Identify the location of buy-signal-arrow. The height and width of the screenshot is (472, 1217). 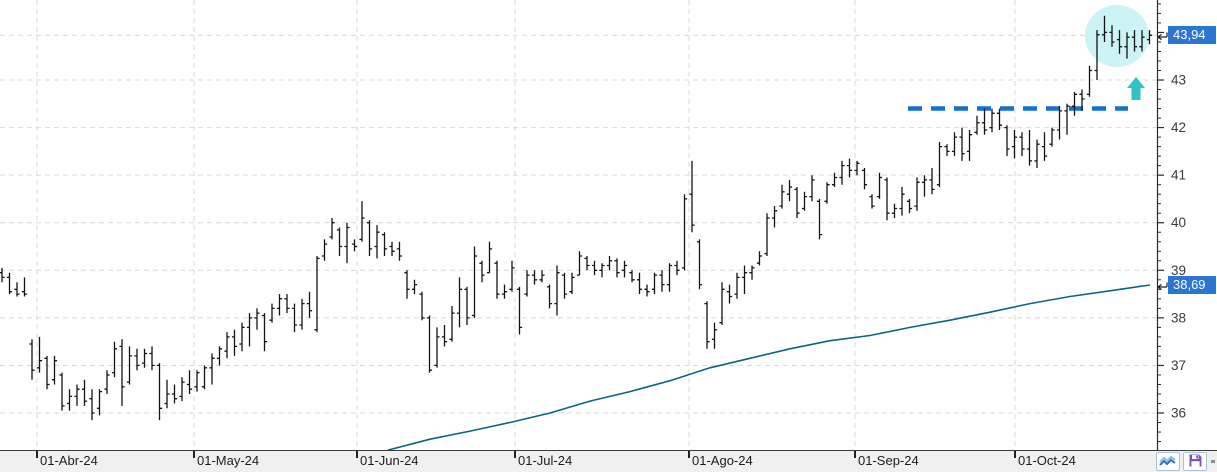
(1136, 88).